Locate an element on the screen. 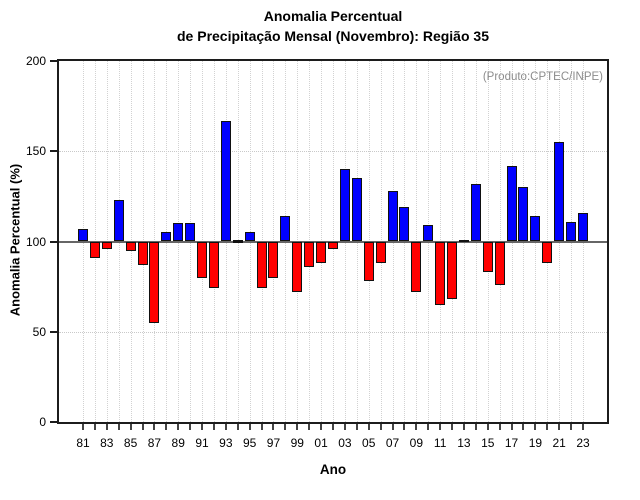 This screenshot has height=500, width=640. bar-2003 is located at coordinates (344, 205).